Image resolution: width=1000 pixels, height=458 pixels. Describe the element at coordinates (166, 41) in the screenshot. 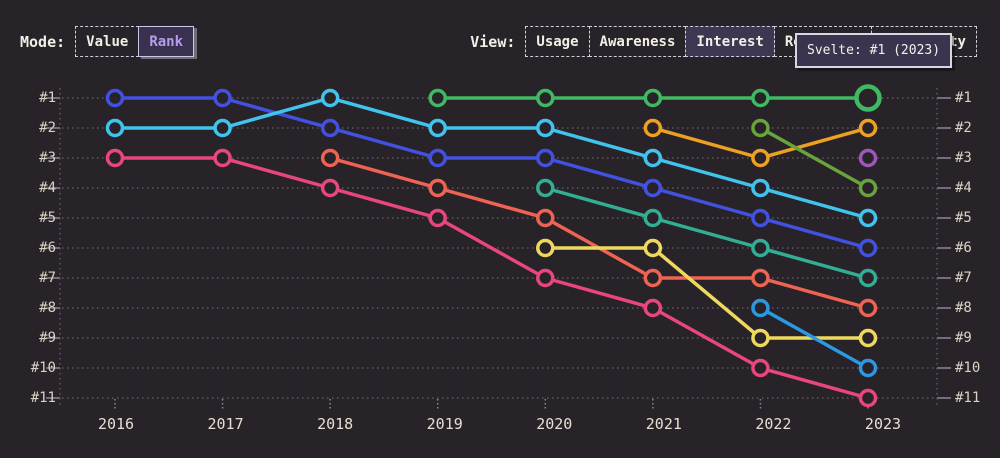

I see `mode-button-rank: Rank` at that location.